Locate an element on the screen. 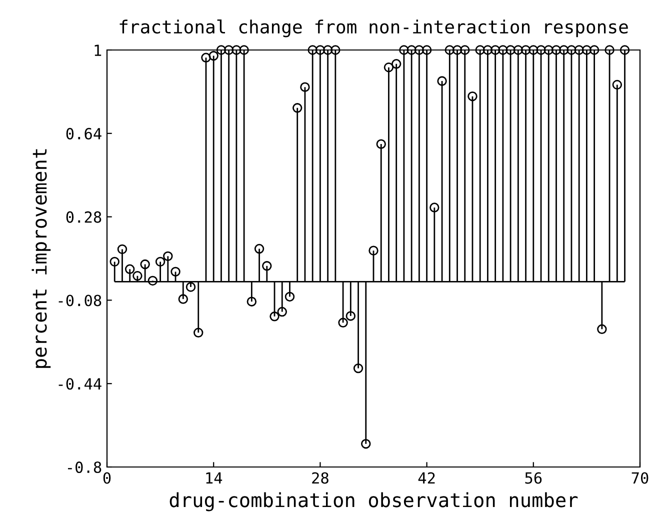 This screenshot has width=655, height=516. x-axis-title: drug-combination observation number is located at coordinates (374, 502).